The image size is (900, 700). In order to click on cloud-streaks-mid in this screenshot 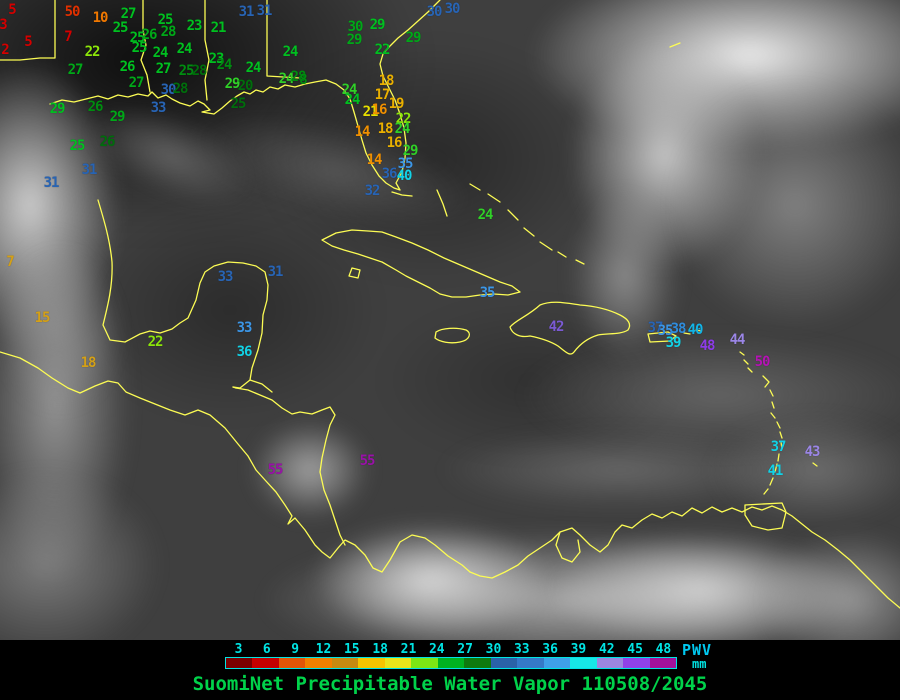, I will do `click(710, 395)`.